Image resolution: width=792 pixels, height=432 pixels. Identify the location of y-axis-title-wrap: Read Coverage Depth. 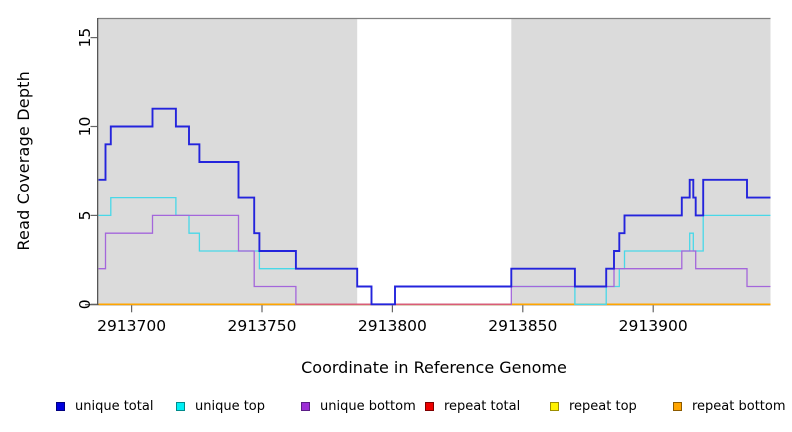
(23, 161).